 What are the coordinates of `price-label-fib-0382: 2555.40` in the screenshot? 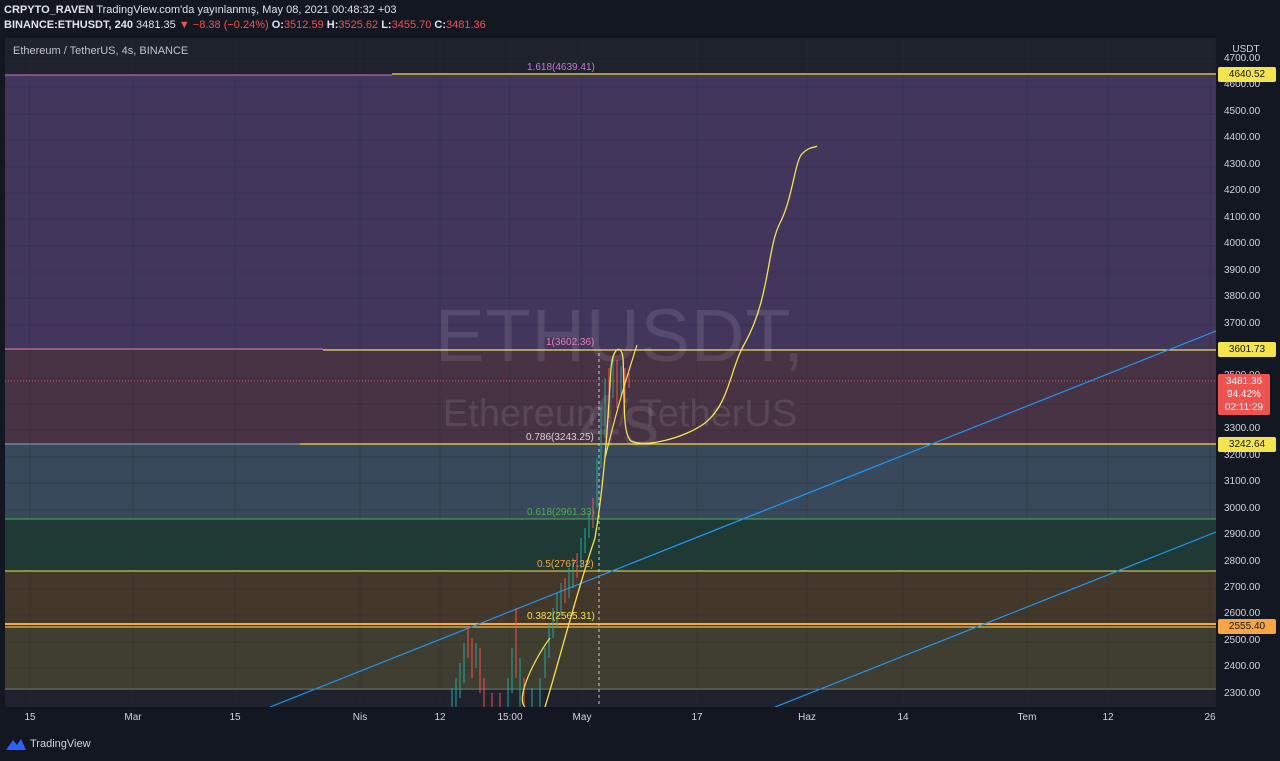 It's located at (1247, 626).